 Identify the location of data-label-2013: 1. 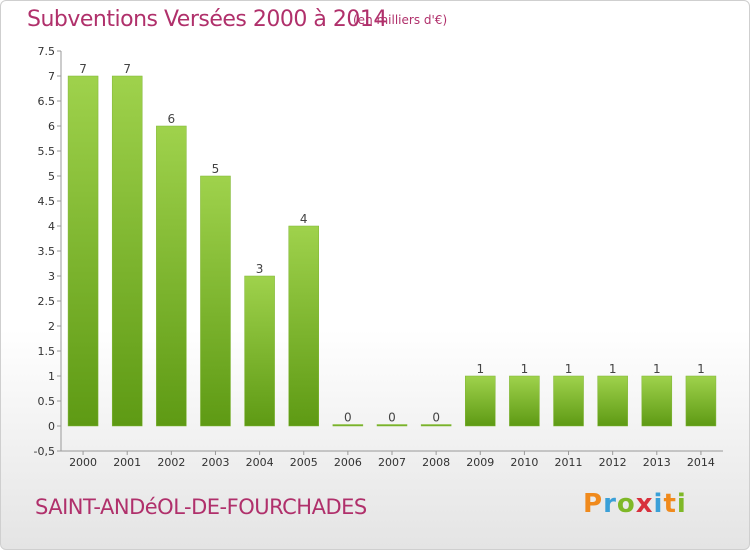
(657, 369).